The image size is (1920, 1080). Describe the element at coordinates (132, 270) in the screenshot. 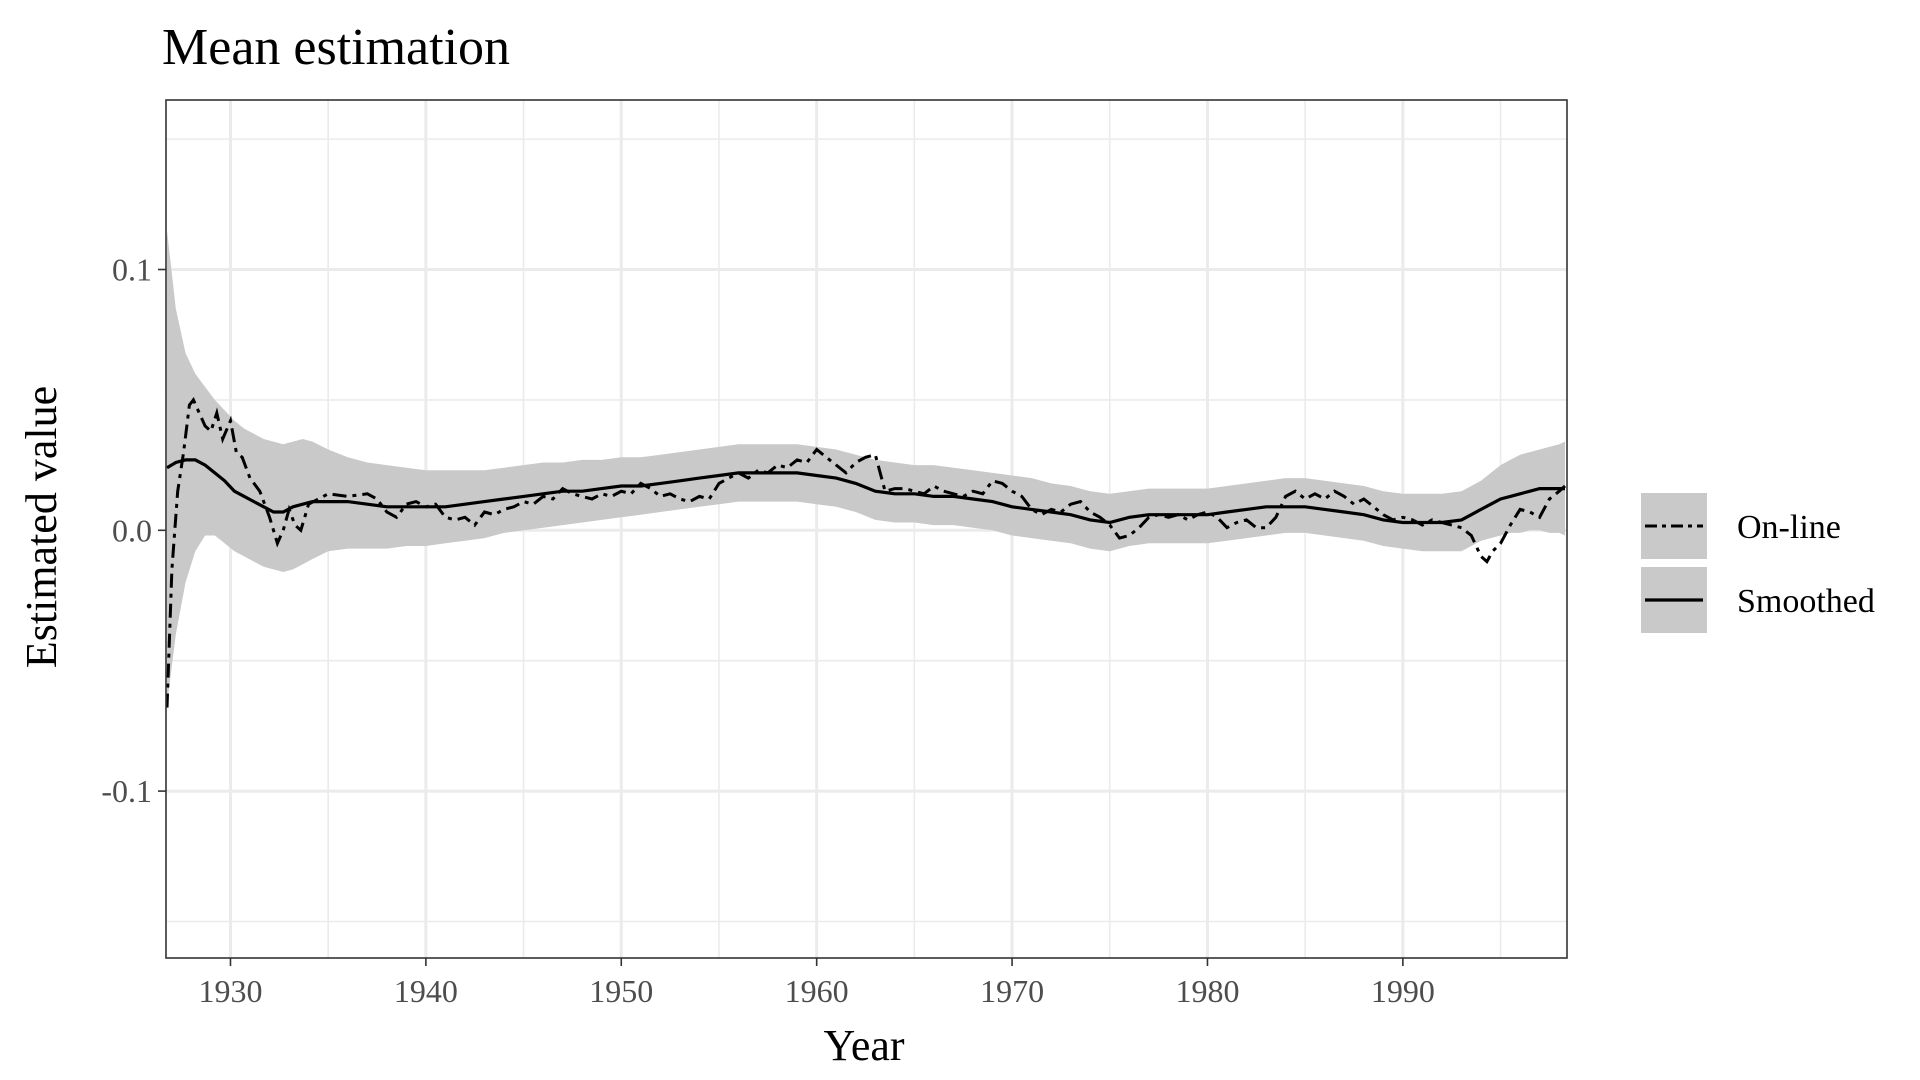

I see `y-tick-label: 0.1` at that location.